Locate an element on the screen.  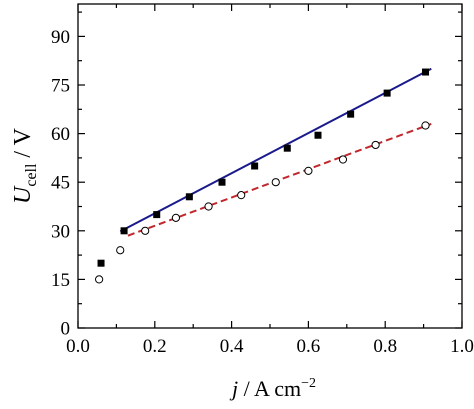
x-tick-label: 0.2 is located at coordinates (155, 346).